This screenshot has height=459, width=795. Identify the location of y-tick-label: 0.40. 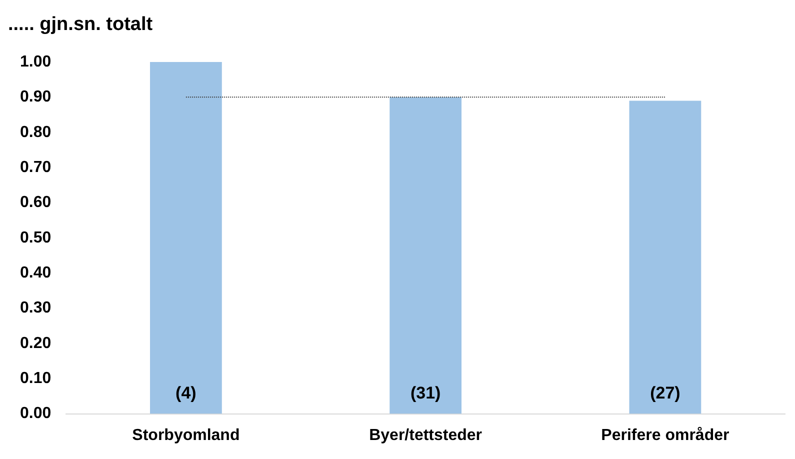
(36, 273).